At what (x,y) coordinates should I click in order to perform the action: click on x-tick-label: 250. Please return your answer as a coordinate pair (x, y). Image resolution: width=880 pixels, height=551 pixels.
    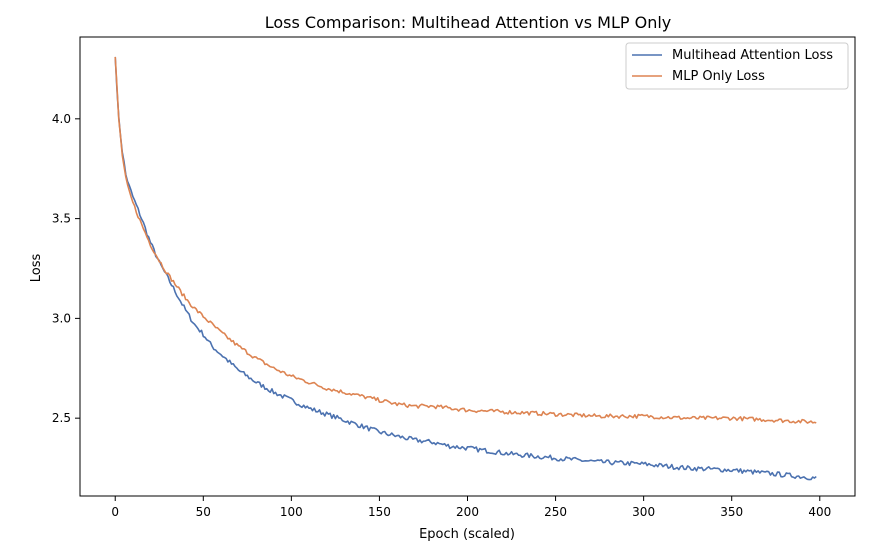
    Looking at the image, I should click on (555, 512).